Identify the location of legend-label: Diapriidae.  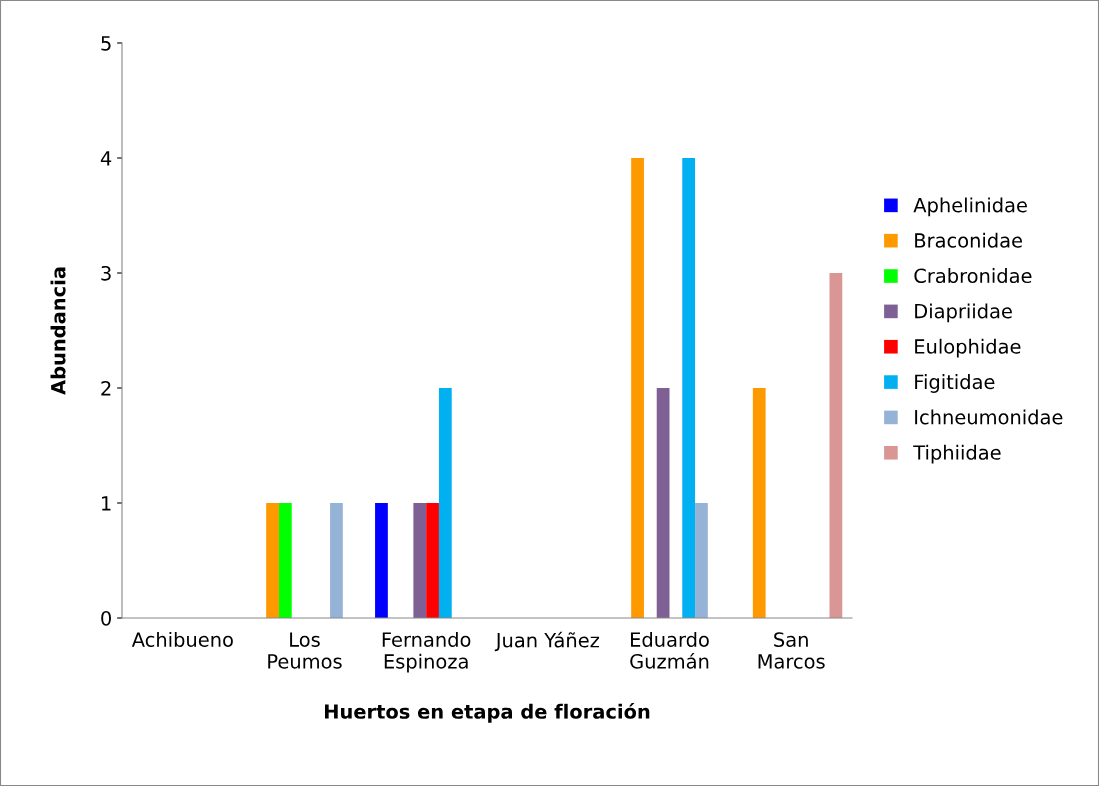
(963, 313).